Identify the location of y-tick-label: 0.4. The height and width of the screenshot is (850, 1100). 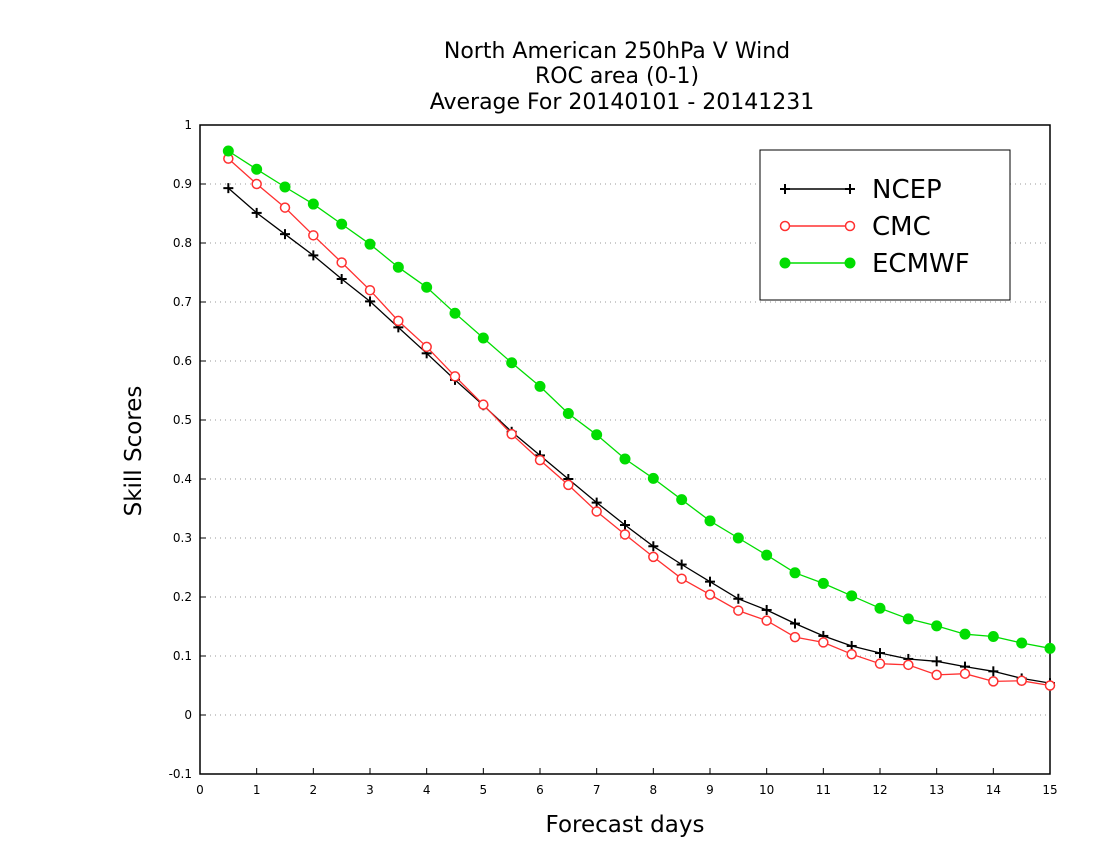
(182, 479).